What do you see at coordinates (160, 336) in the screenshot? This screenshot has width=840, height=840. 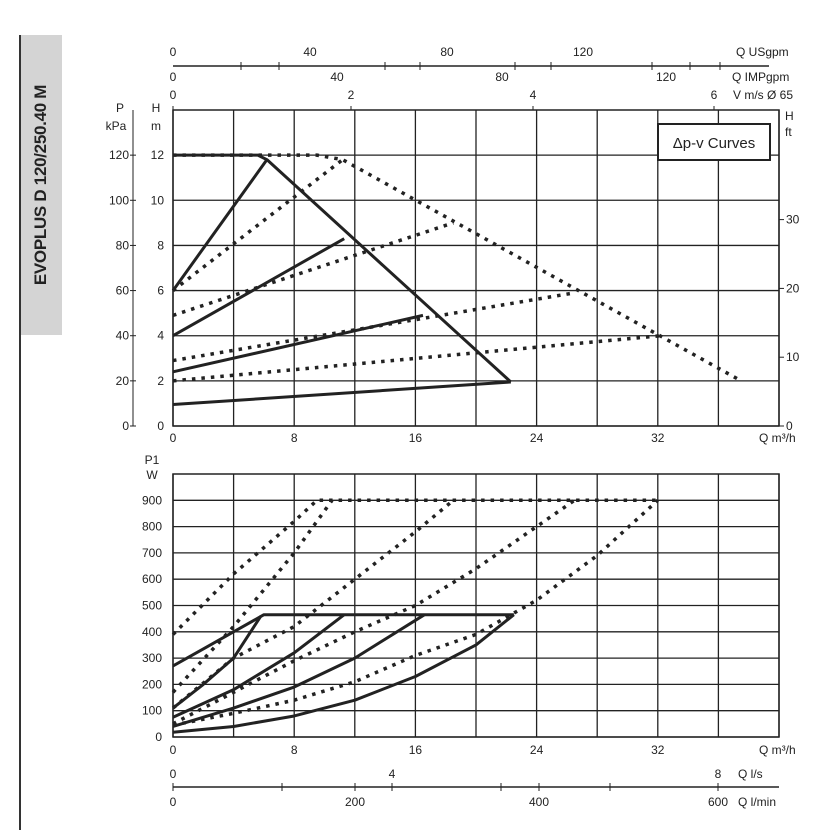 I see `m-tick-label: 4` at bounding box center [160, 336].